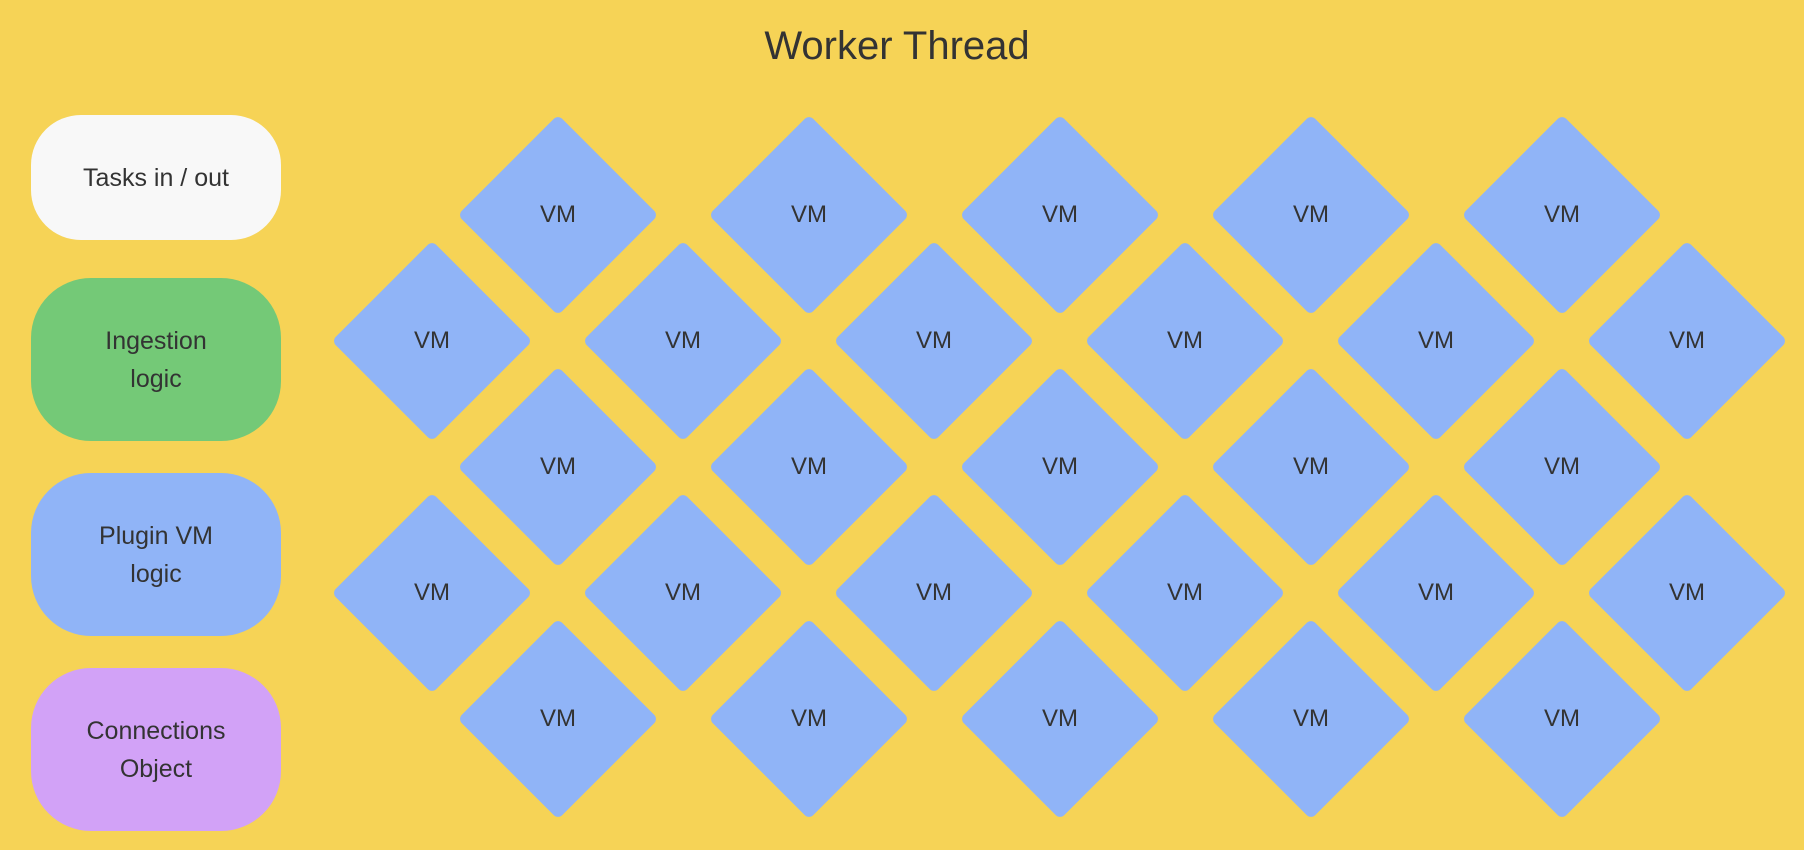 This screenshot has width=1804, height=850. I want to click on diagram-title: Worker Thread, so click(897, 46).